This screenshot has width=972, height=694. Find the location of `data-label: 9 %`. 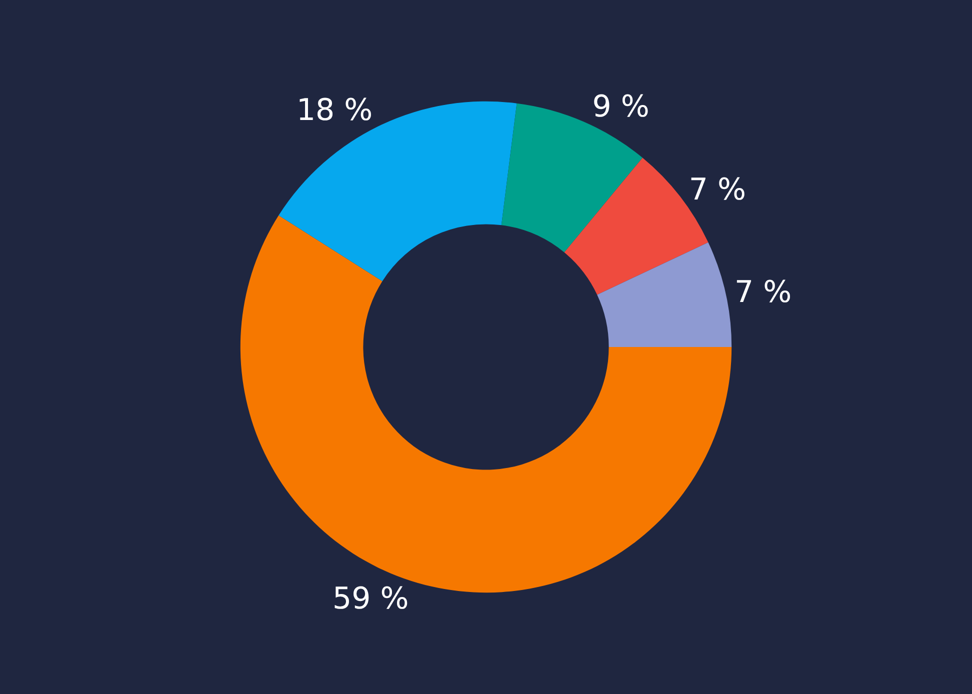

data-label: 9 % is located at coordinates (621, 106).